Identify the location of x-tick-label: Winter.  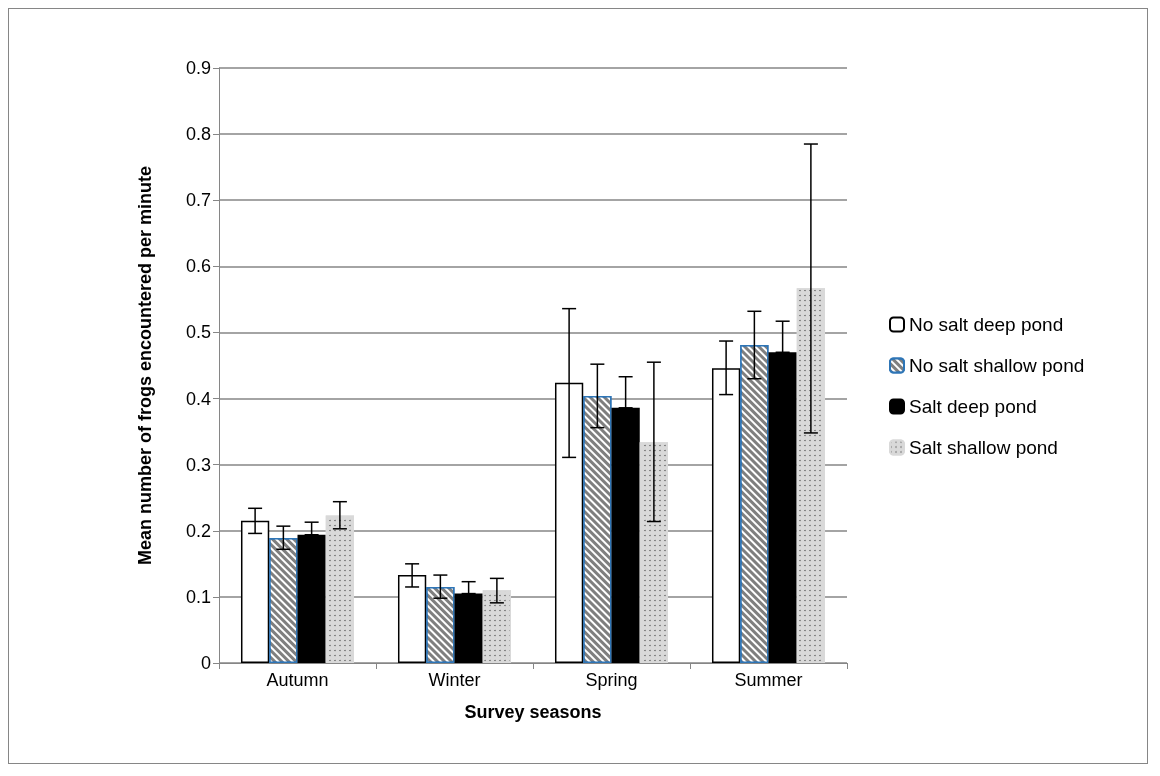
(454, 680).